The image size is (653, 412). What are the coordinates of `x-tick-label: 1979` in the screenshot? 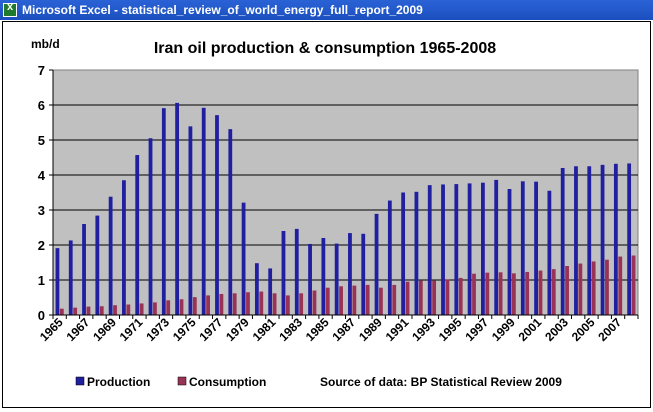 It's located at (237, 329).